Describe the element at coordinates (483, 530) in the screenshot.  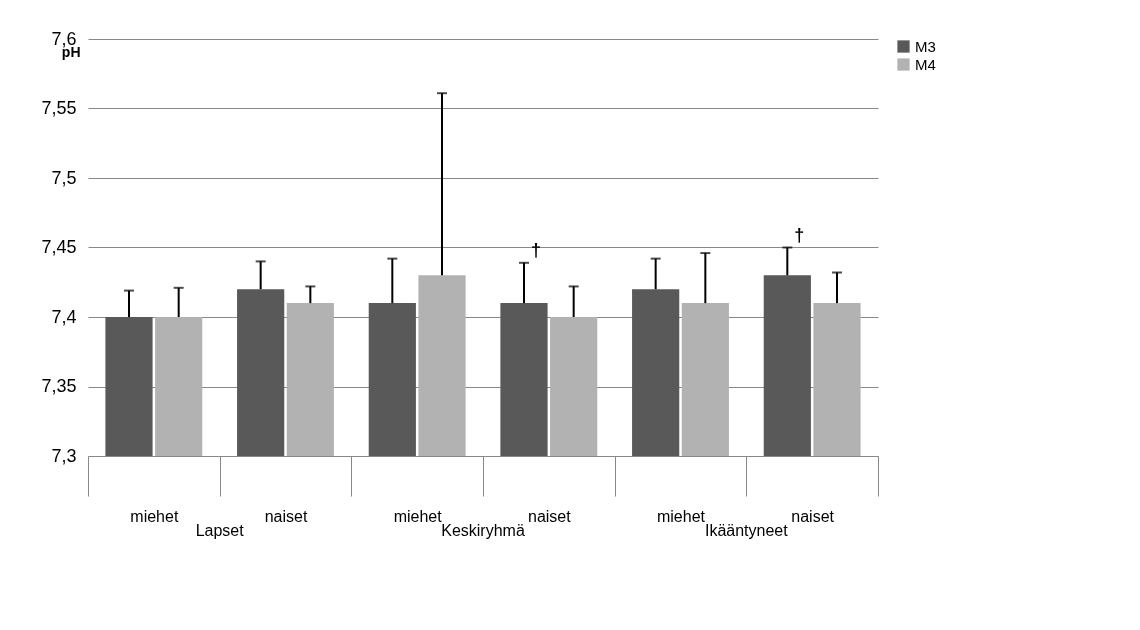
I see `text: Keskiryhmä` at that location.